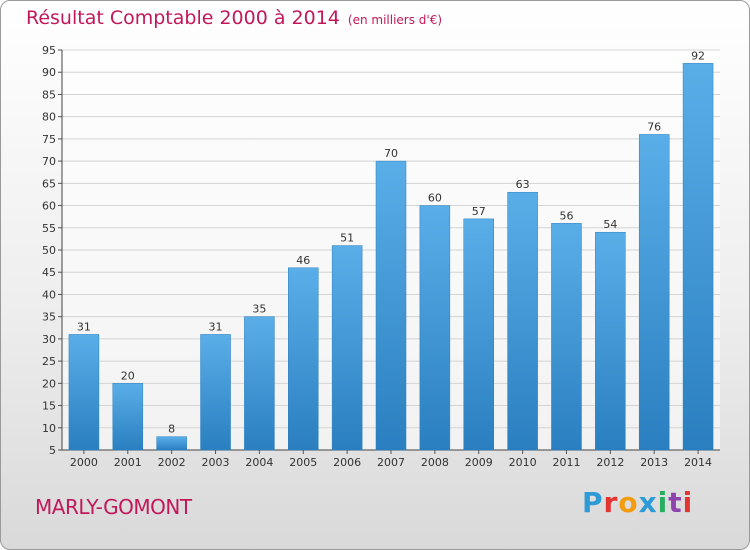  What do you see at coordinates (391, 153) in the screenshot?
I see `data-label: 70` at bounding box center [391, 153].